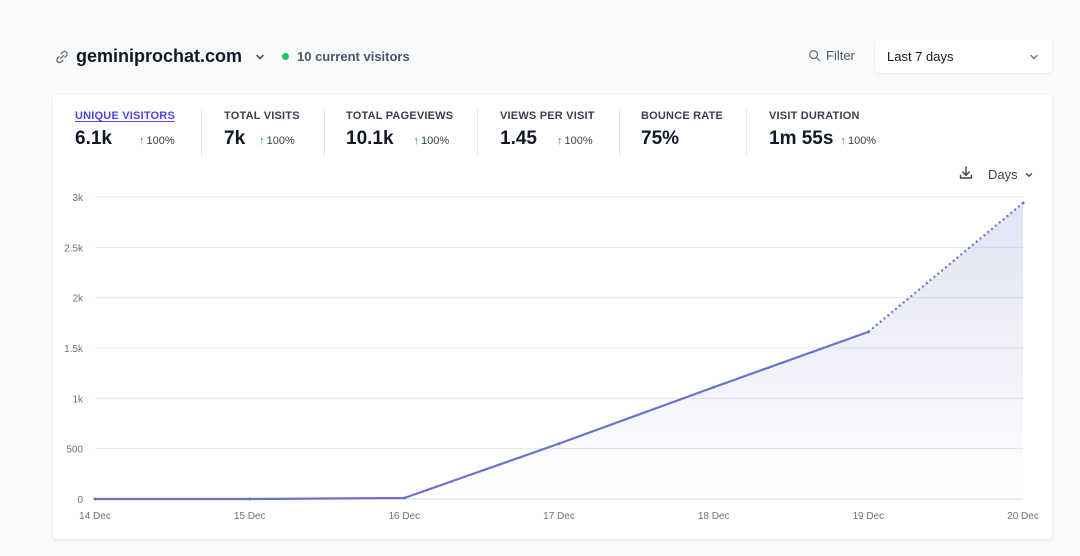  Describe the element at coordinates (262, 130) in the screenshot. I see `metric-total-visits: TOTAL VISITS 7k ↑ 100%` at that location.